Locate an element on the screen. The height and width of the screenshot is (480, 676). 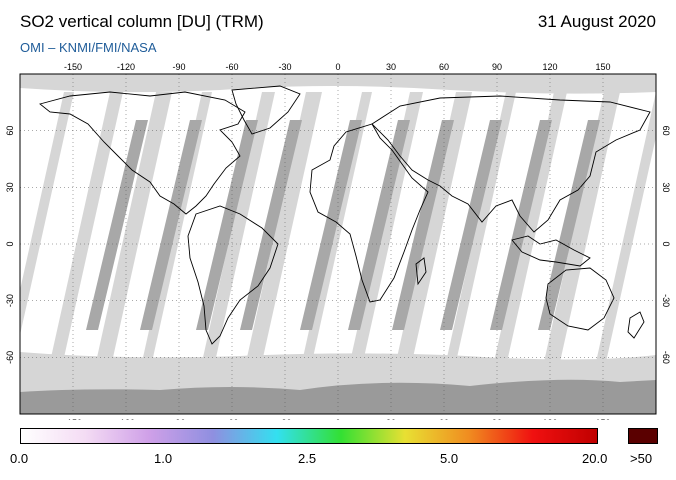
lon-tick-label-top: 30 is located at coordinates (391, 67).